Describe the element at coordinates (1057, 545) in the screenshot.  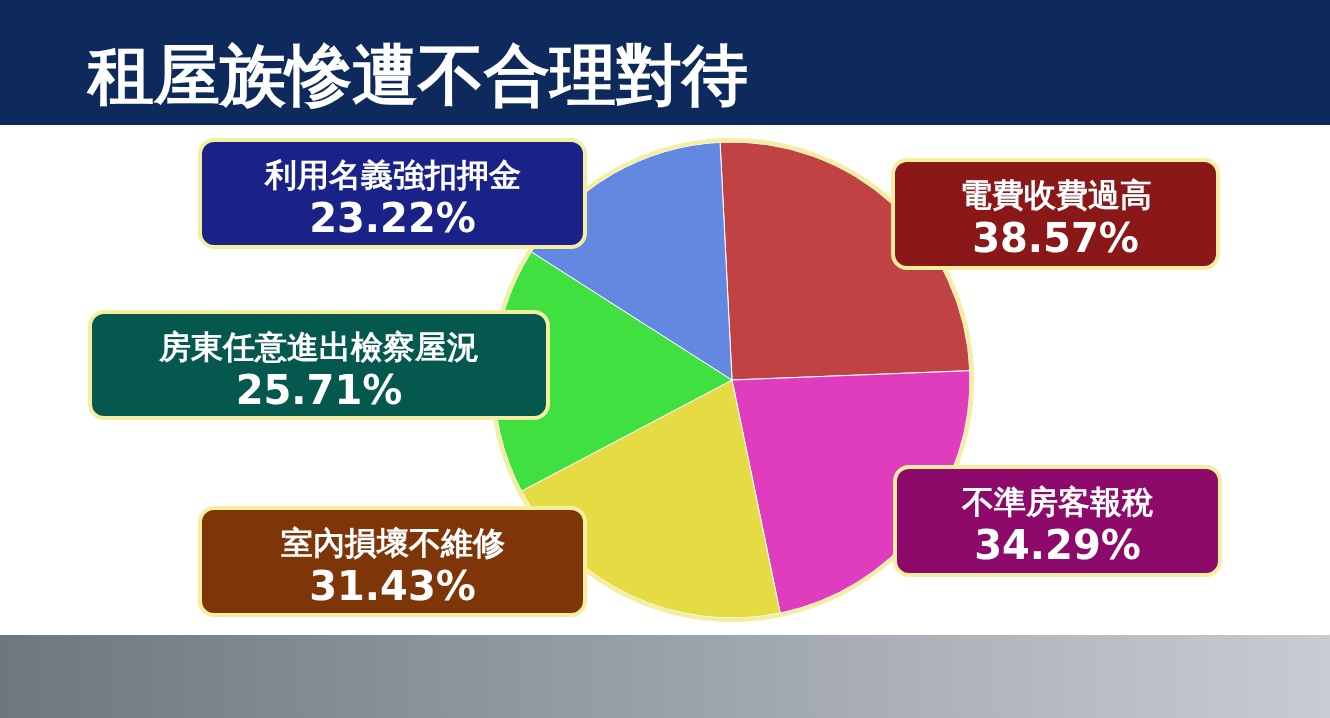
I see `data-label: 34.29%` at that location.